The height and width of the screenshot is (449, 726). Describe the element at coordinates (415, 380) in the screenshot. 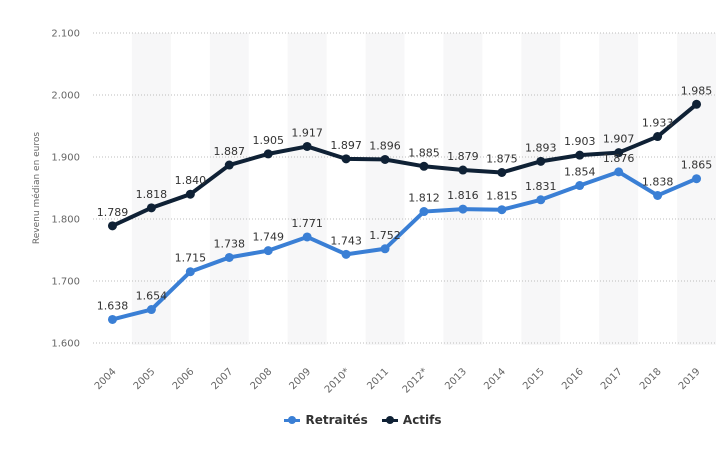

I see `x-tick-label: 2012*` at that location.